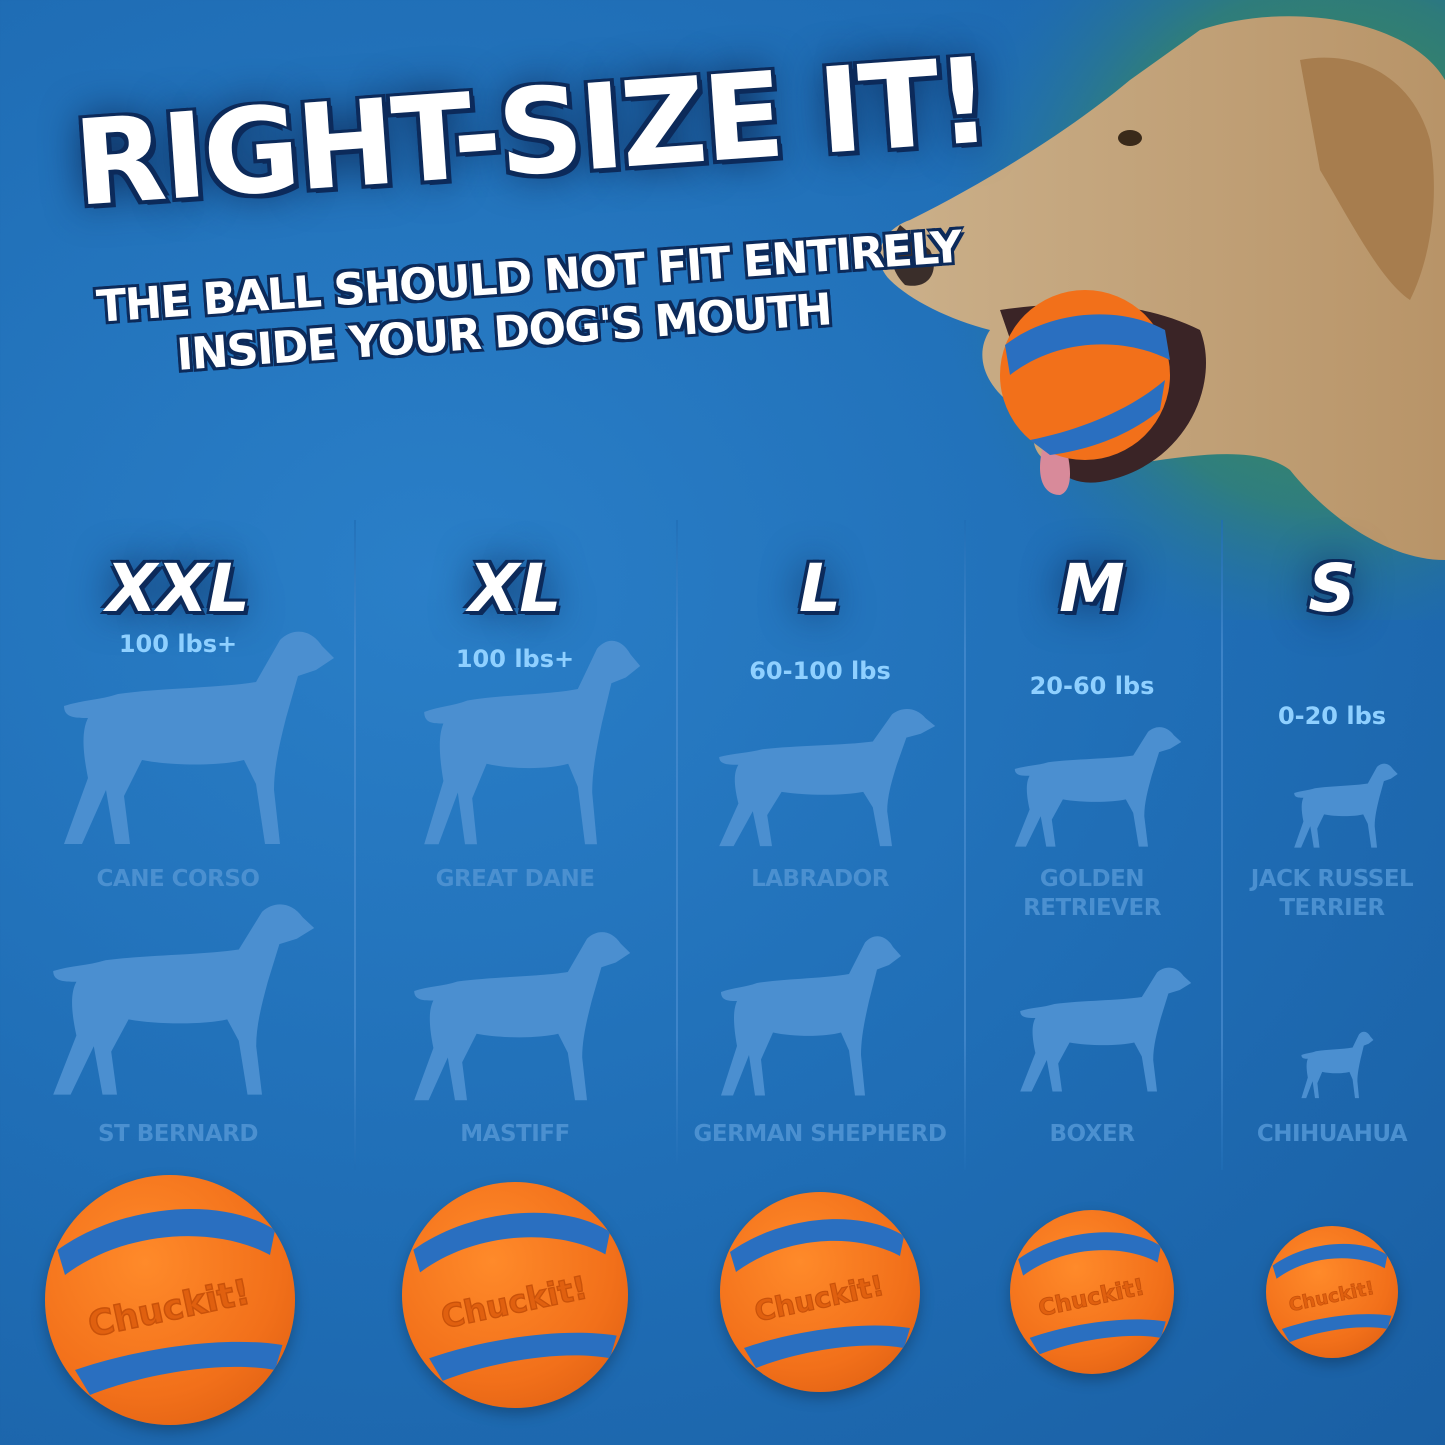 This screenshot has height=1445, width=1445. Describe the element at coordinates (820, 879) in the screenshot. I see `breed-name: LABRADOR` at that location.